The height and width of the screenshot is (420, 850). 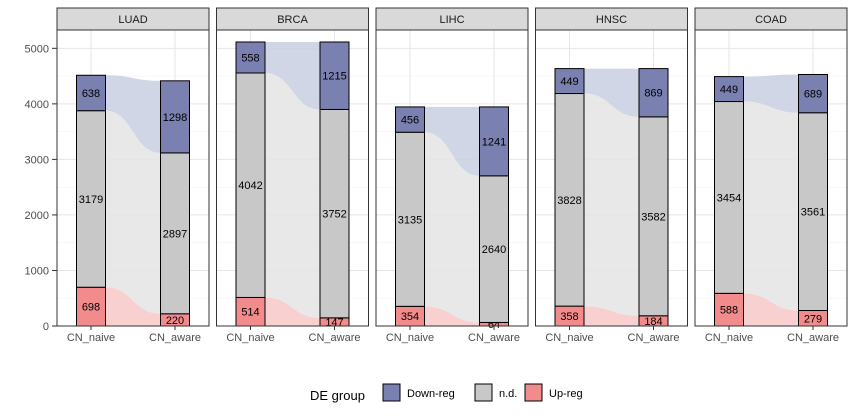 I want to click on y-tick-label: 0, so click(x=46, y=327).